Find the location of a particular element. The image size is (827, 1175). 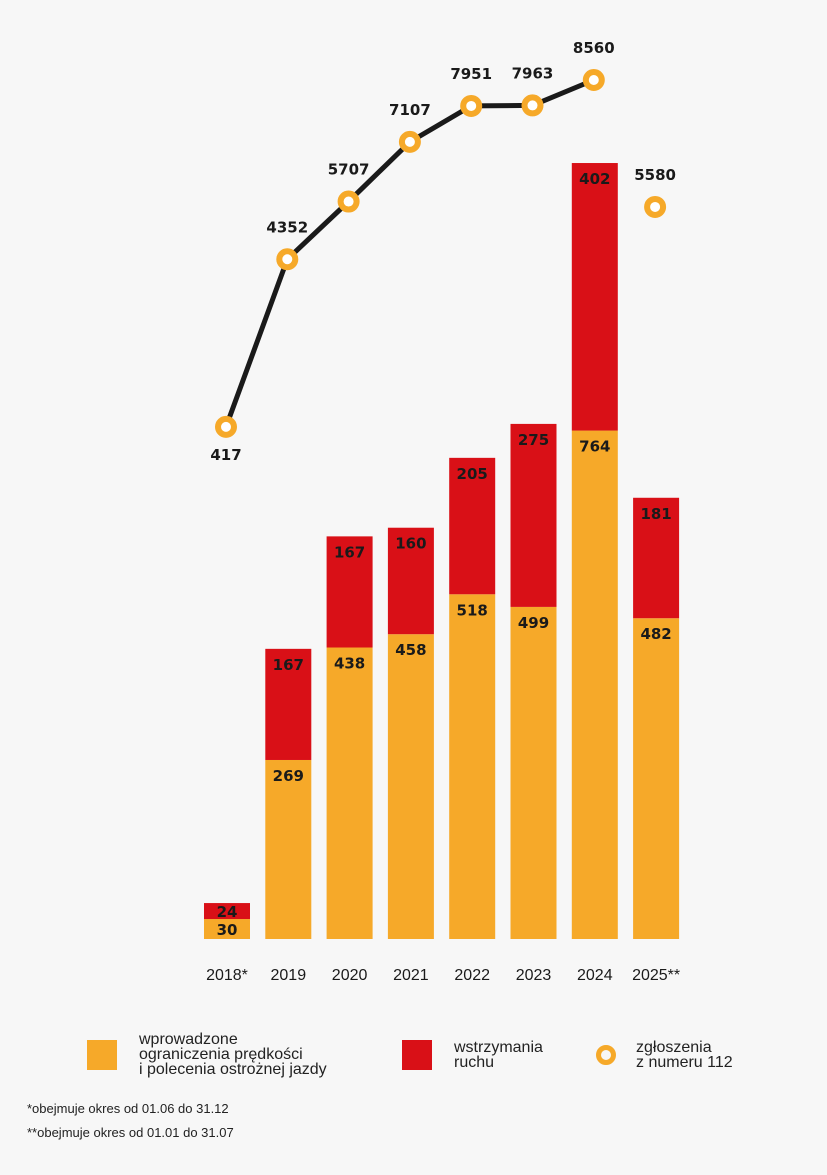

point-label-112-reports: 7963 is located at coordinates (533, 73).